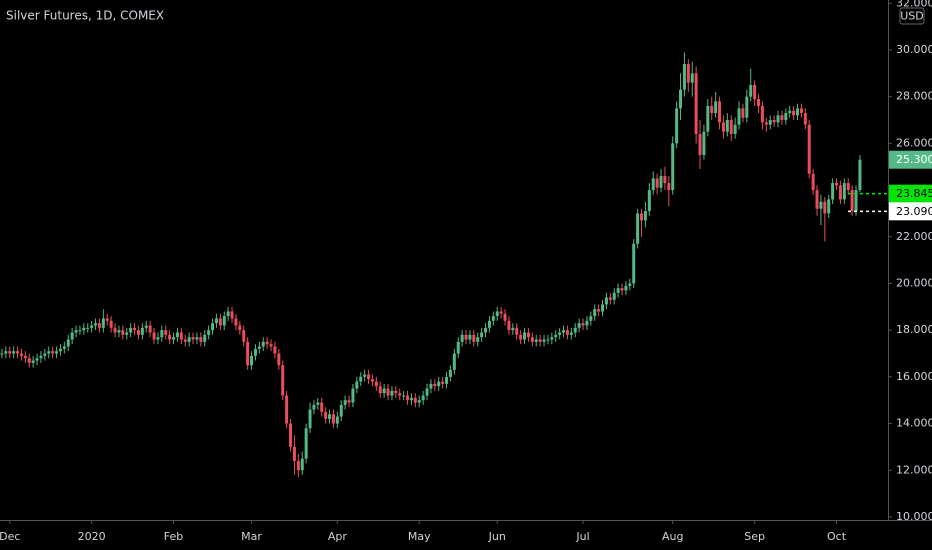 This screenshot has height=550, width=932. I want to click on y-tick-label: 18.000, so click(914, 329).